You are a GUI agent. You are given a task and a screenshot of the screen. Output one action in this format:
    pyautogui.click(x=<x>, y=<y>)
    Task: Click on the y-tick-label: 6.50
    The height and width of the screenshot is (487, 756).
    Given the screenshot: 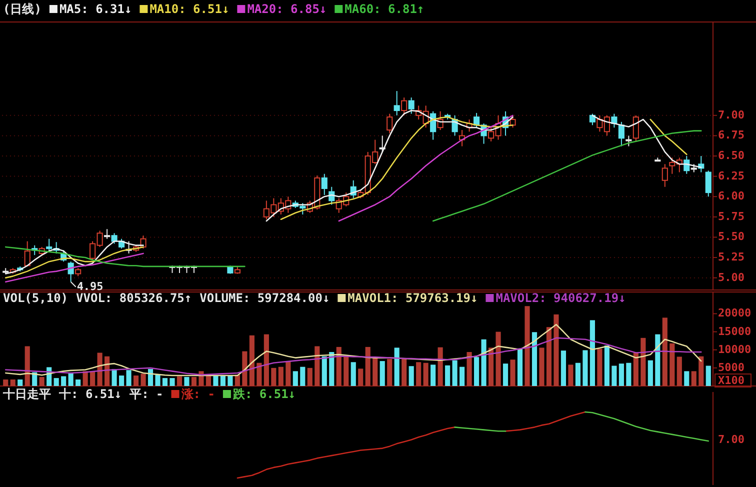 What is the action you would take?
    pyautogui.click(x=731, y=155)
    